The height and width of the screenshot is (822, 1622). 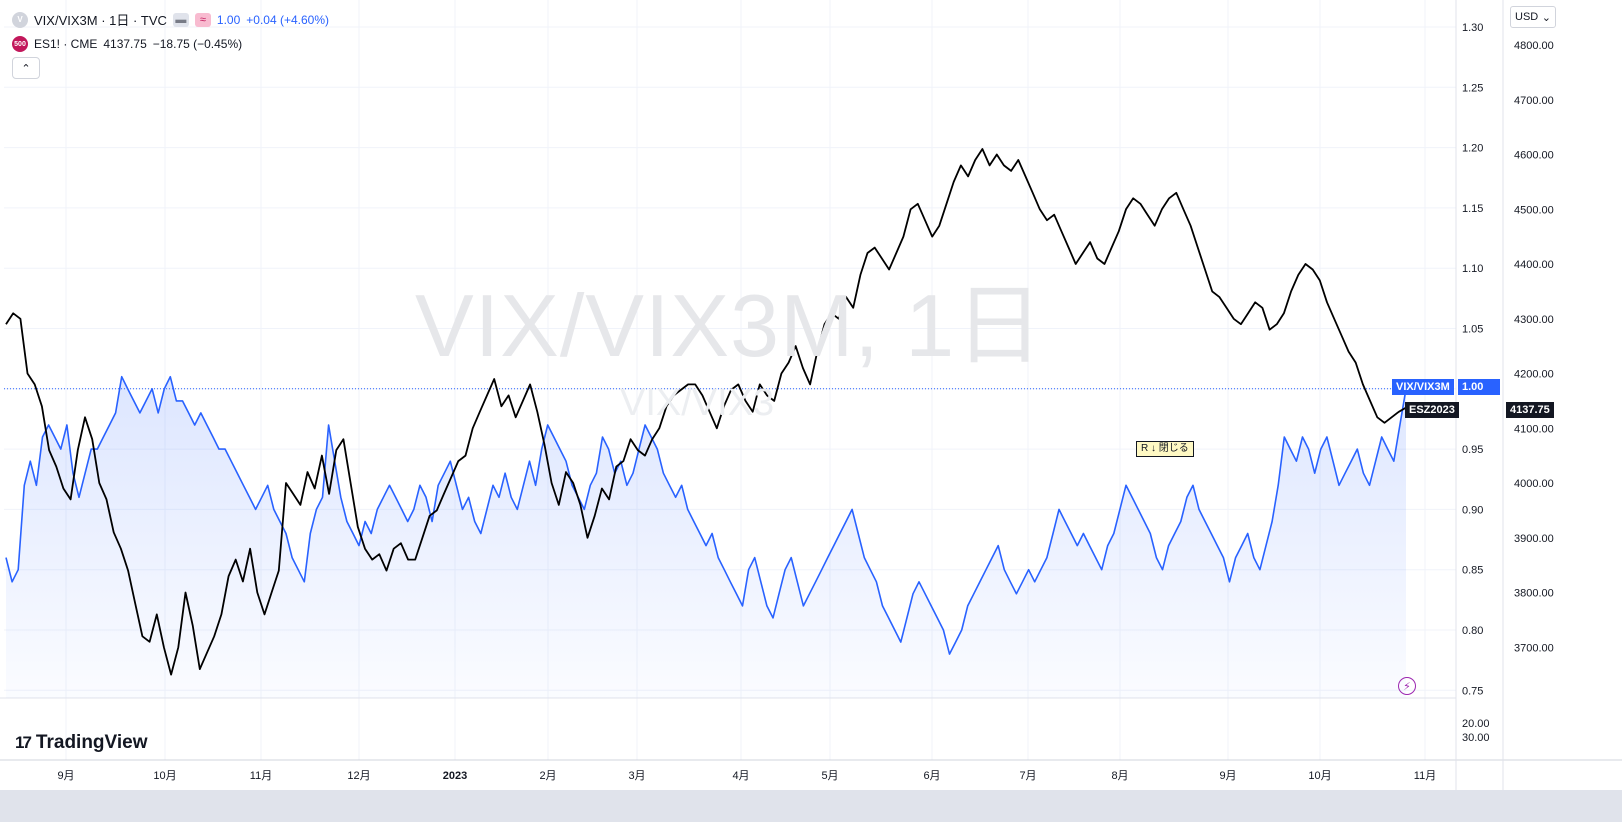 I want to click on collapse-legend-button: ⌃, so click(x=26, y=68).